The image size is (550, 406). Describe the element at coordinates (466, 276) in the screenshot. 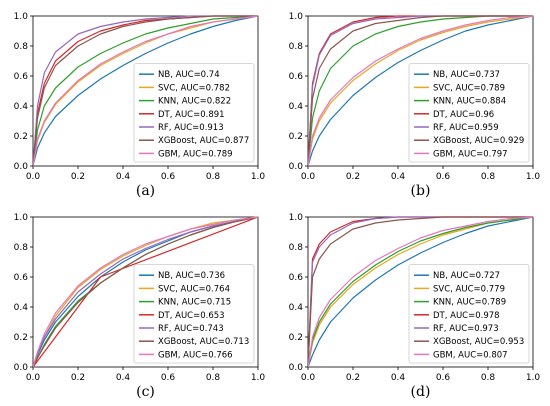

I see `legend-label-nb: NB, AUC=0.727` at that location.